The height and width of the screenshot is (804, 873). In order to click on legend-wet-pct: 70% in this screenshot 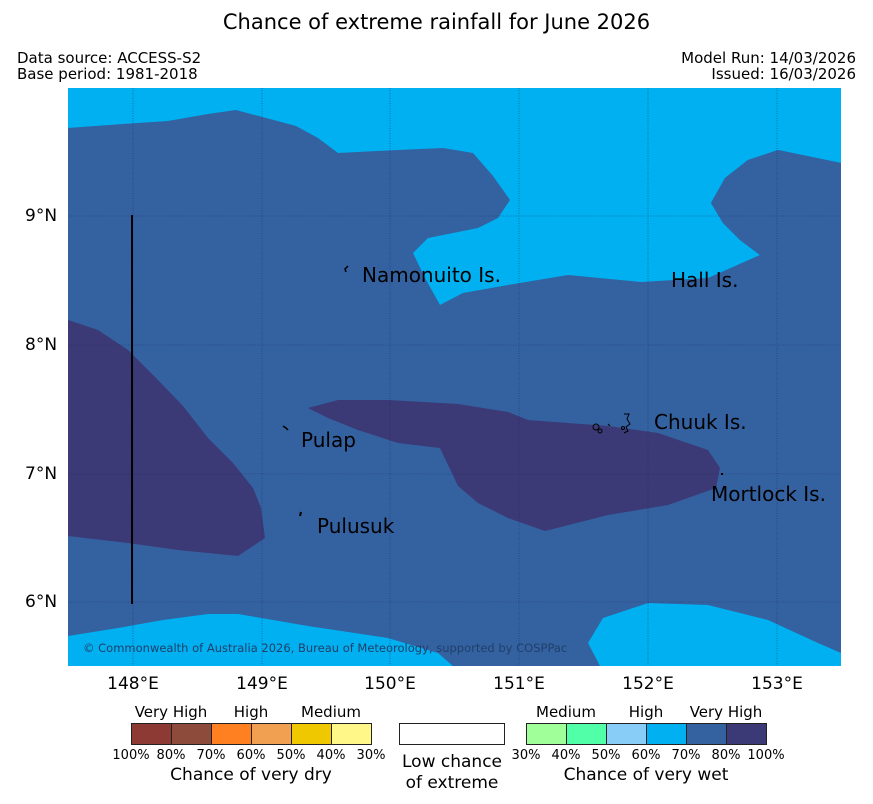, I will do `click(686, 755)`.